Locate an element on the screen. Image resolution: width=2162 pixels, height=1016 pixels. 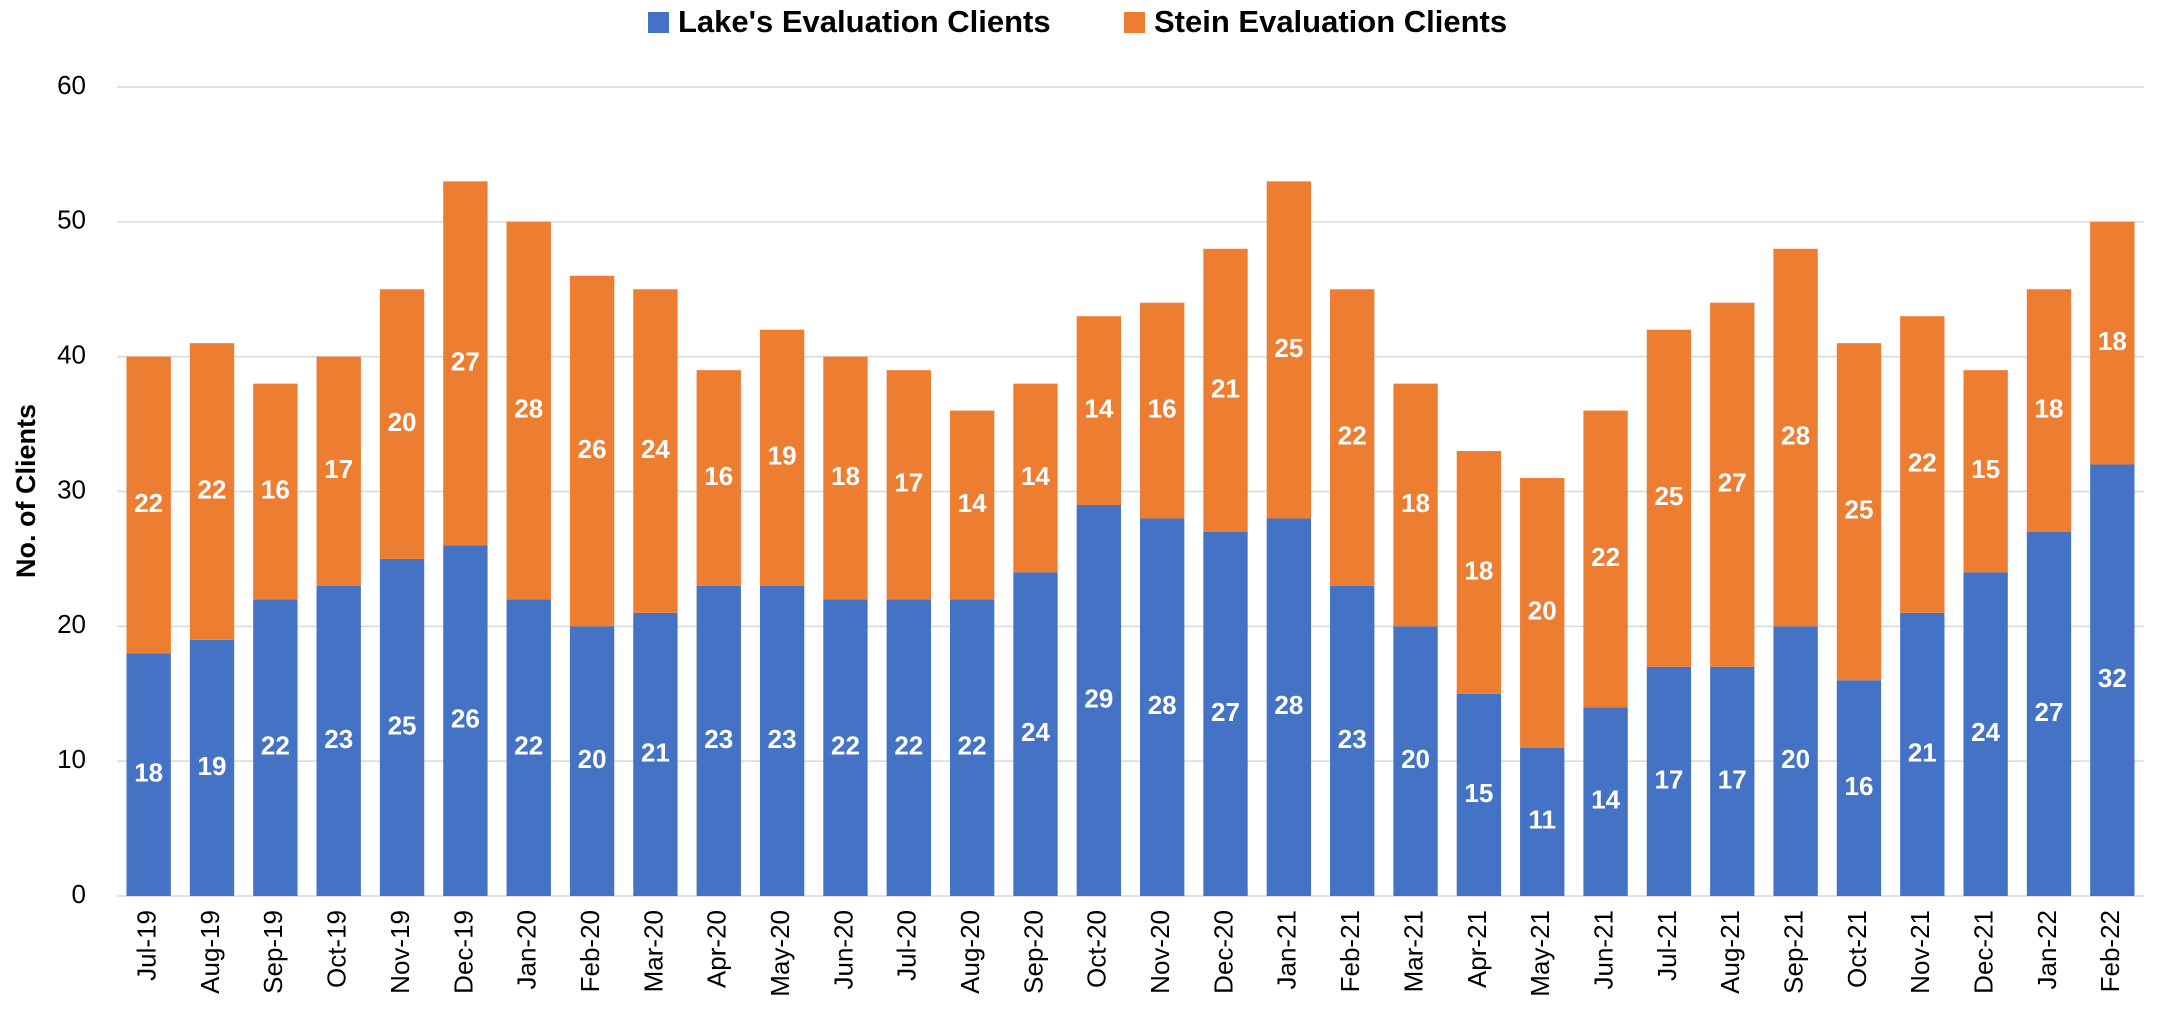
x-tick-label: Dec-19 is located at coordinates (463, 952).